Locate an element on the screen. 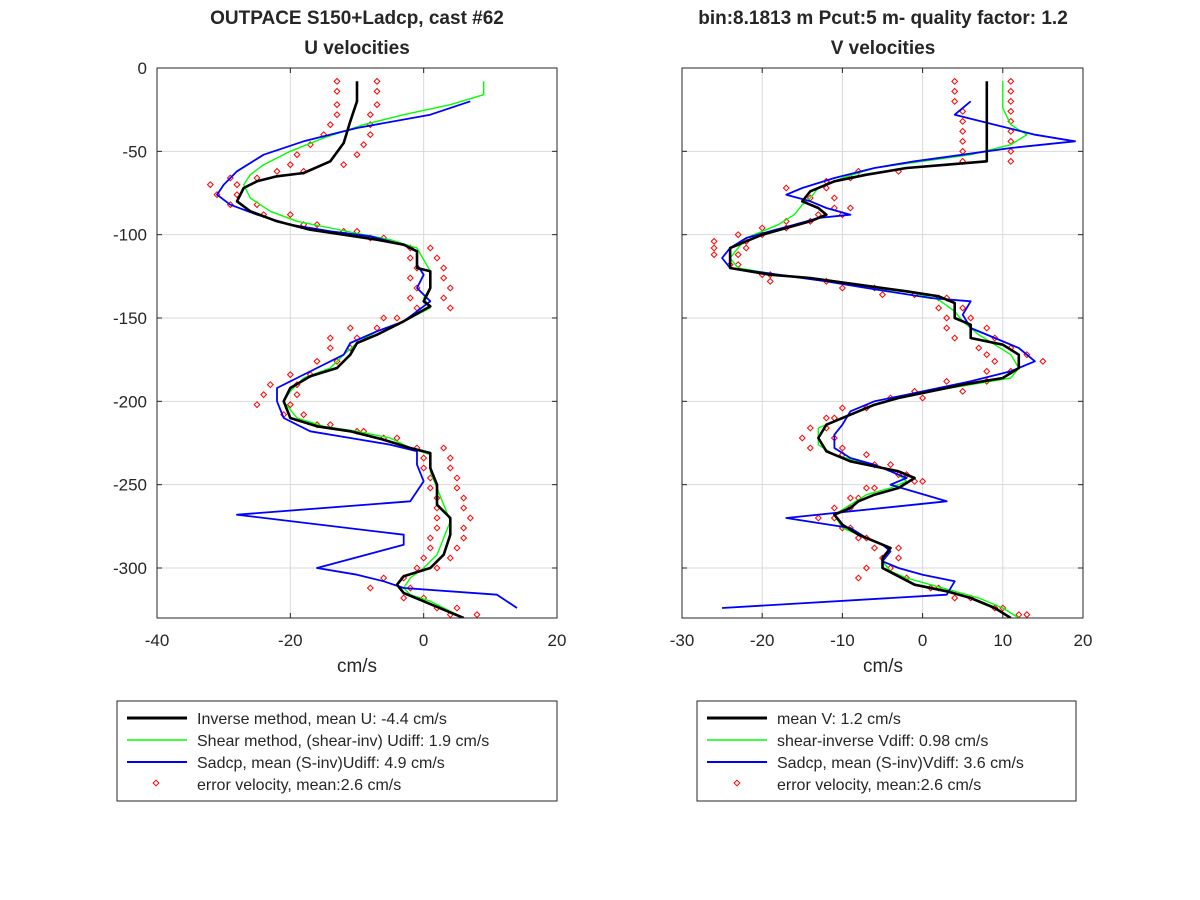 The height and width of the screenshot is (900, 1200). v-x-tick-label: -30 is located at coordinates (682, 640).